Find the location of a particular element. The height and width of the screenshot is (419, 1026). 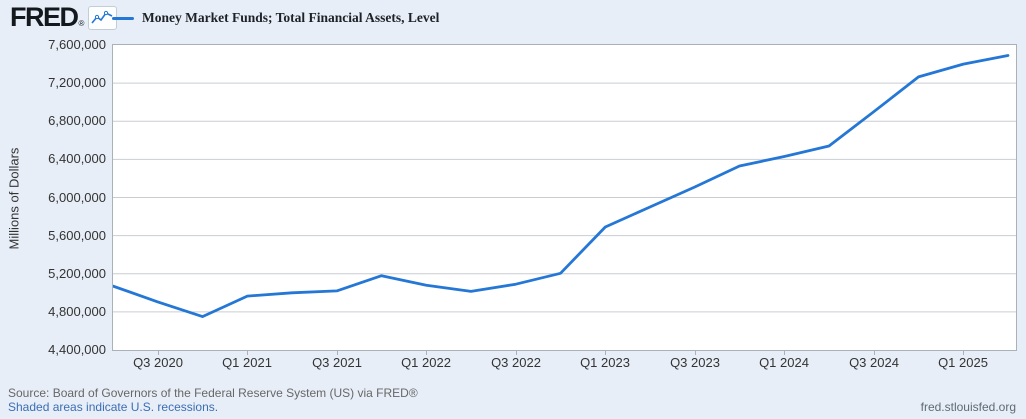

y-axis-tick-label: 6,800,000 is located at coordinates (77, 120).